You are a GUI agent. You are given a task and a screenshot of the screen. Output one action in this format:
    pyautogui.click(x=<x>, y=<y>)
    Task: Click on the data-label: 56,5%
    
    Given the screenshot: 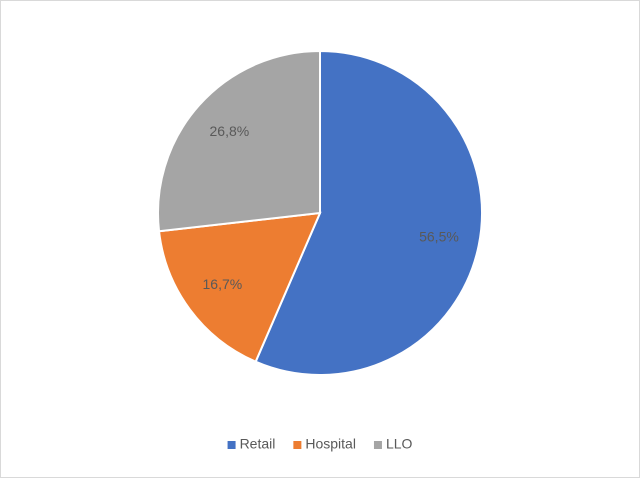 What is the action you would take?
    pyautogui.click(x=439, y=236)
    